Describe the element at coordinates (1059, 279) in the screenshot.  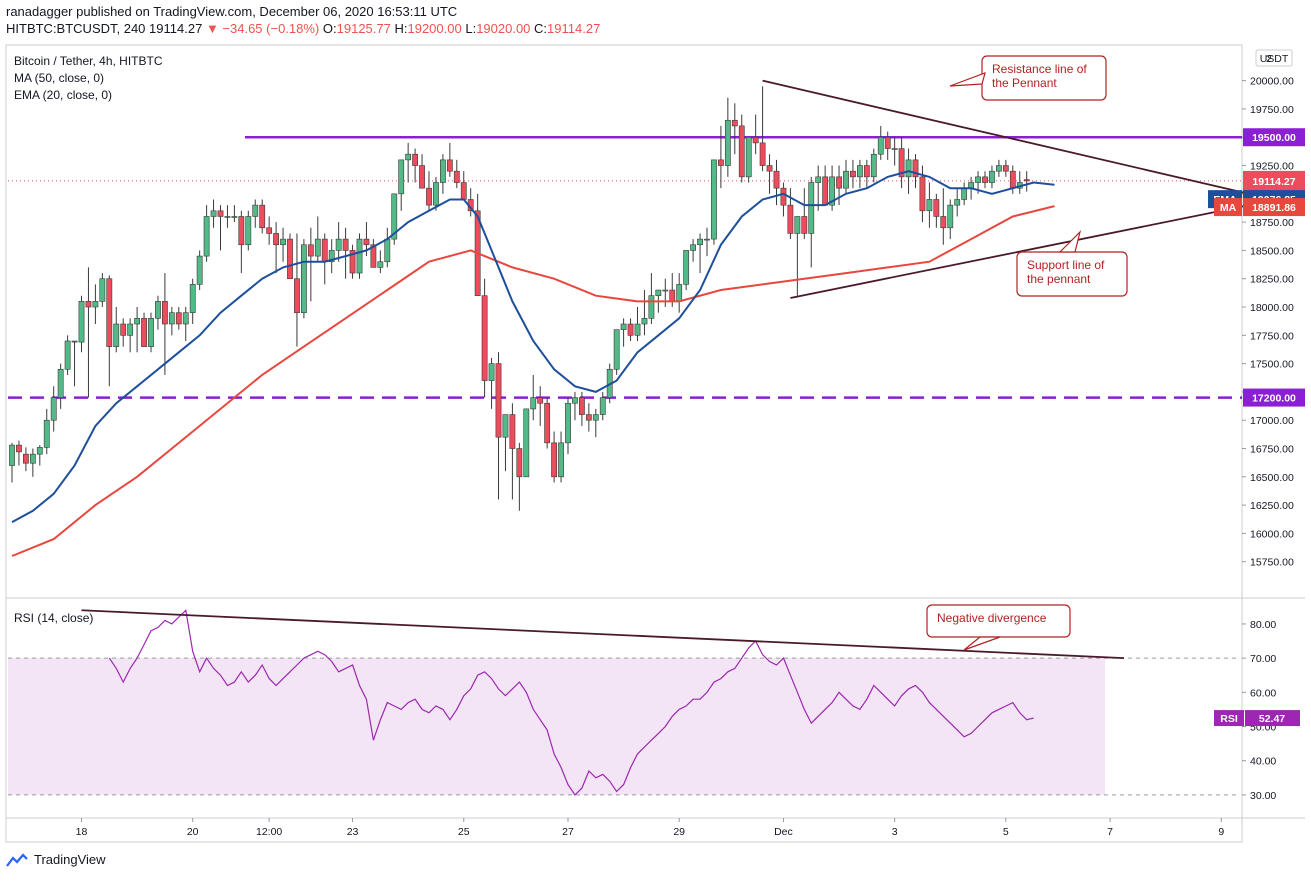
I see `support-callout-text: the pennant` at that location.